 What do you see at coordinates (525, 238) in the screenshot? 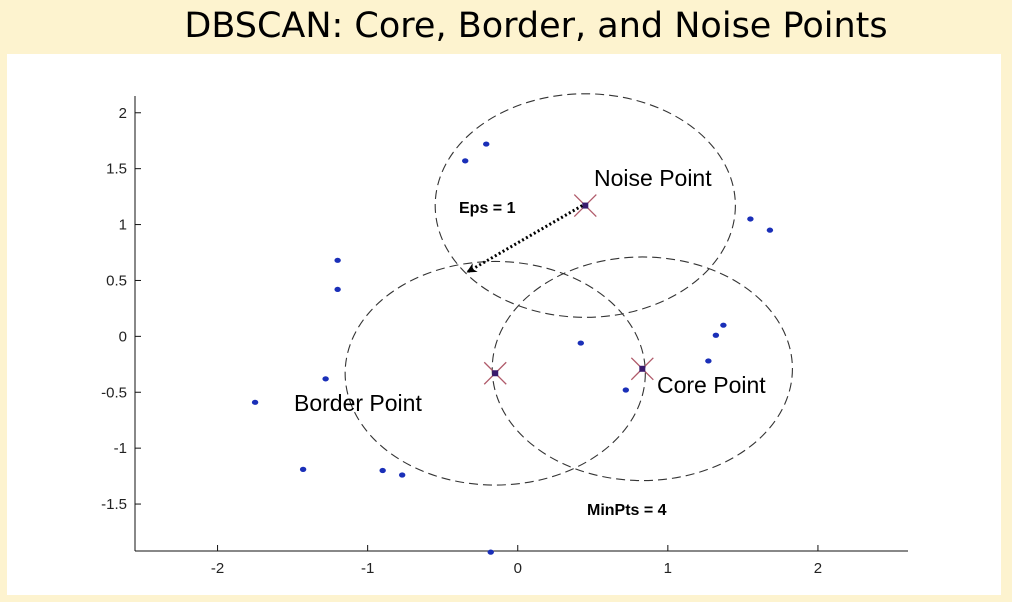
I see `eps-radius-arrow` at bounding box center [525, 238].